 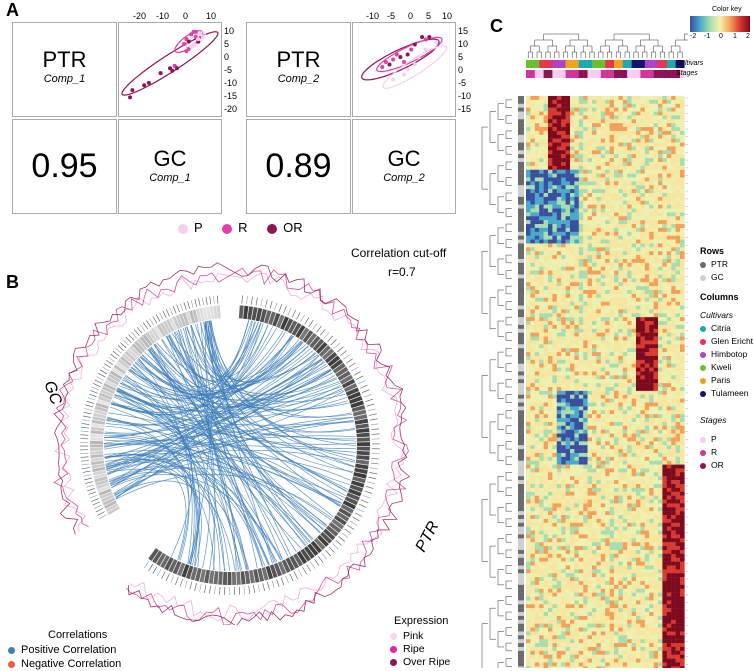 What do you see at coordinates (260, 430) in the screenshot?
I see `positive-correlation-link` at bounding box center [260, 430].